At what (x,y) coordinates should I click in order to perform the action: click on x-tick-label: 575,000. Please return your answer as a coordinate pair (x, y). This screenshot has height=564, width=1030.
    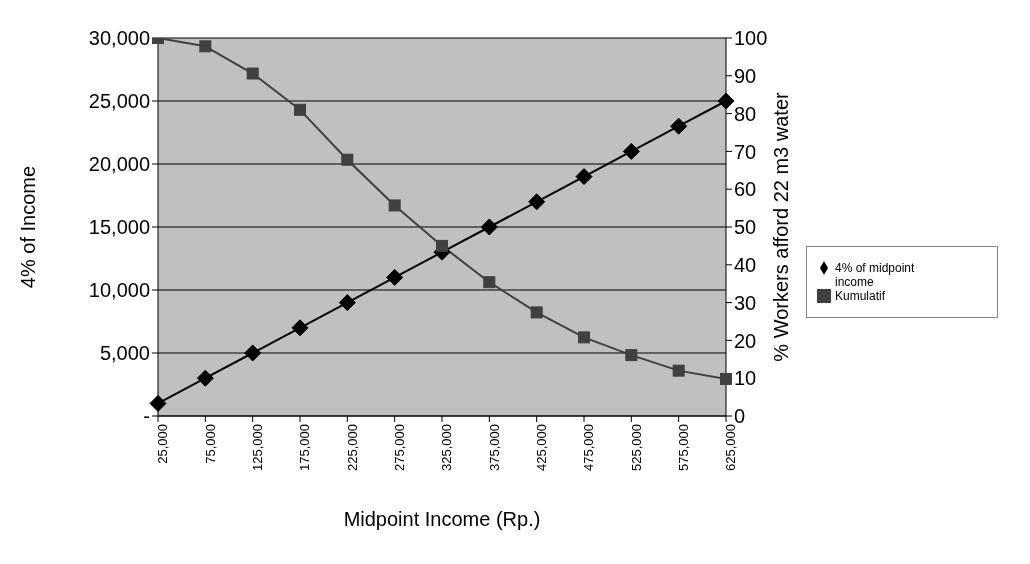
    Looking at the image, I should click on (683, 447).